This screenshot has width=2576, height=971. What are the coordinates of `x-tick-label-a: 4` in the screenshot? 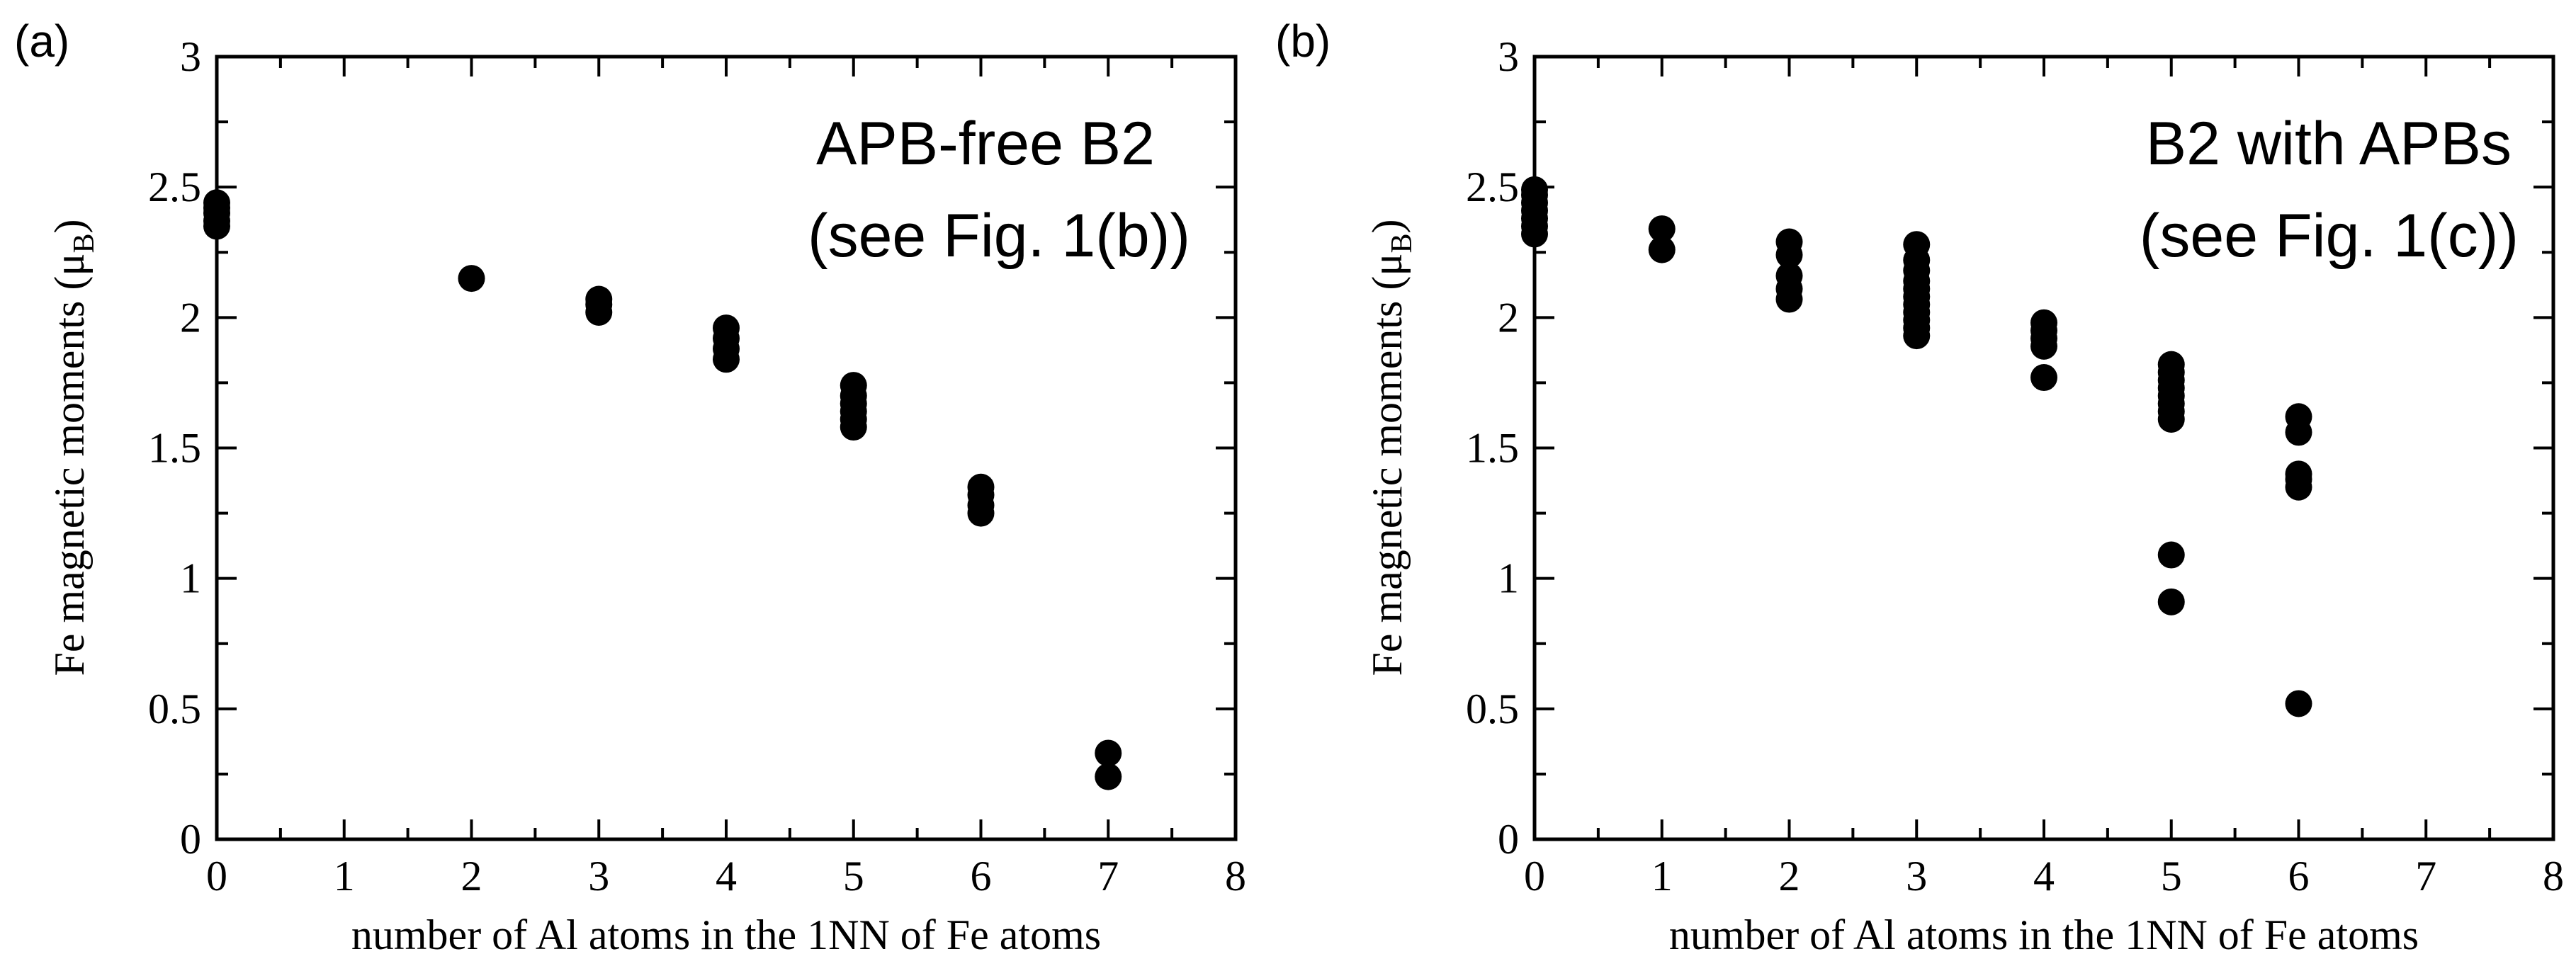 It's located at (726, 876).